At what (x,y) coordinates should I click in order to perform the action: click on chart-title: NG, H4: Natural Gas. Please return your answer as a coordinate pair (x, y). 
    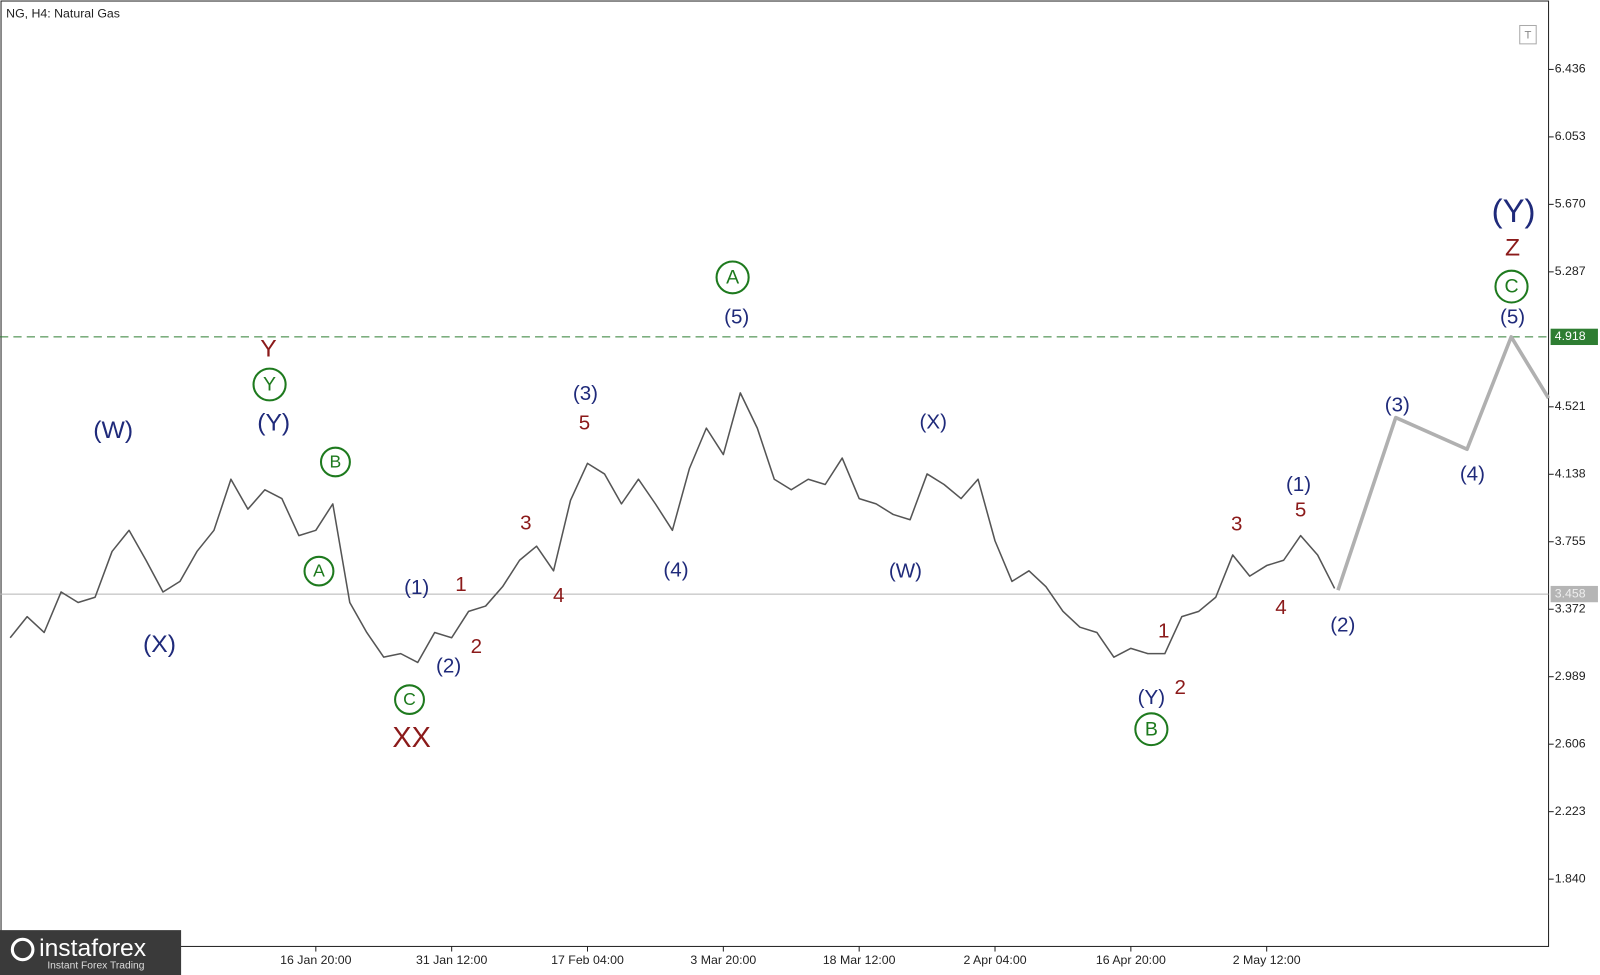
    Looking at the image, I should click on (63, 14).